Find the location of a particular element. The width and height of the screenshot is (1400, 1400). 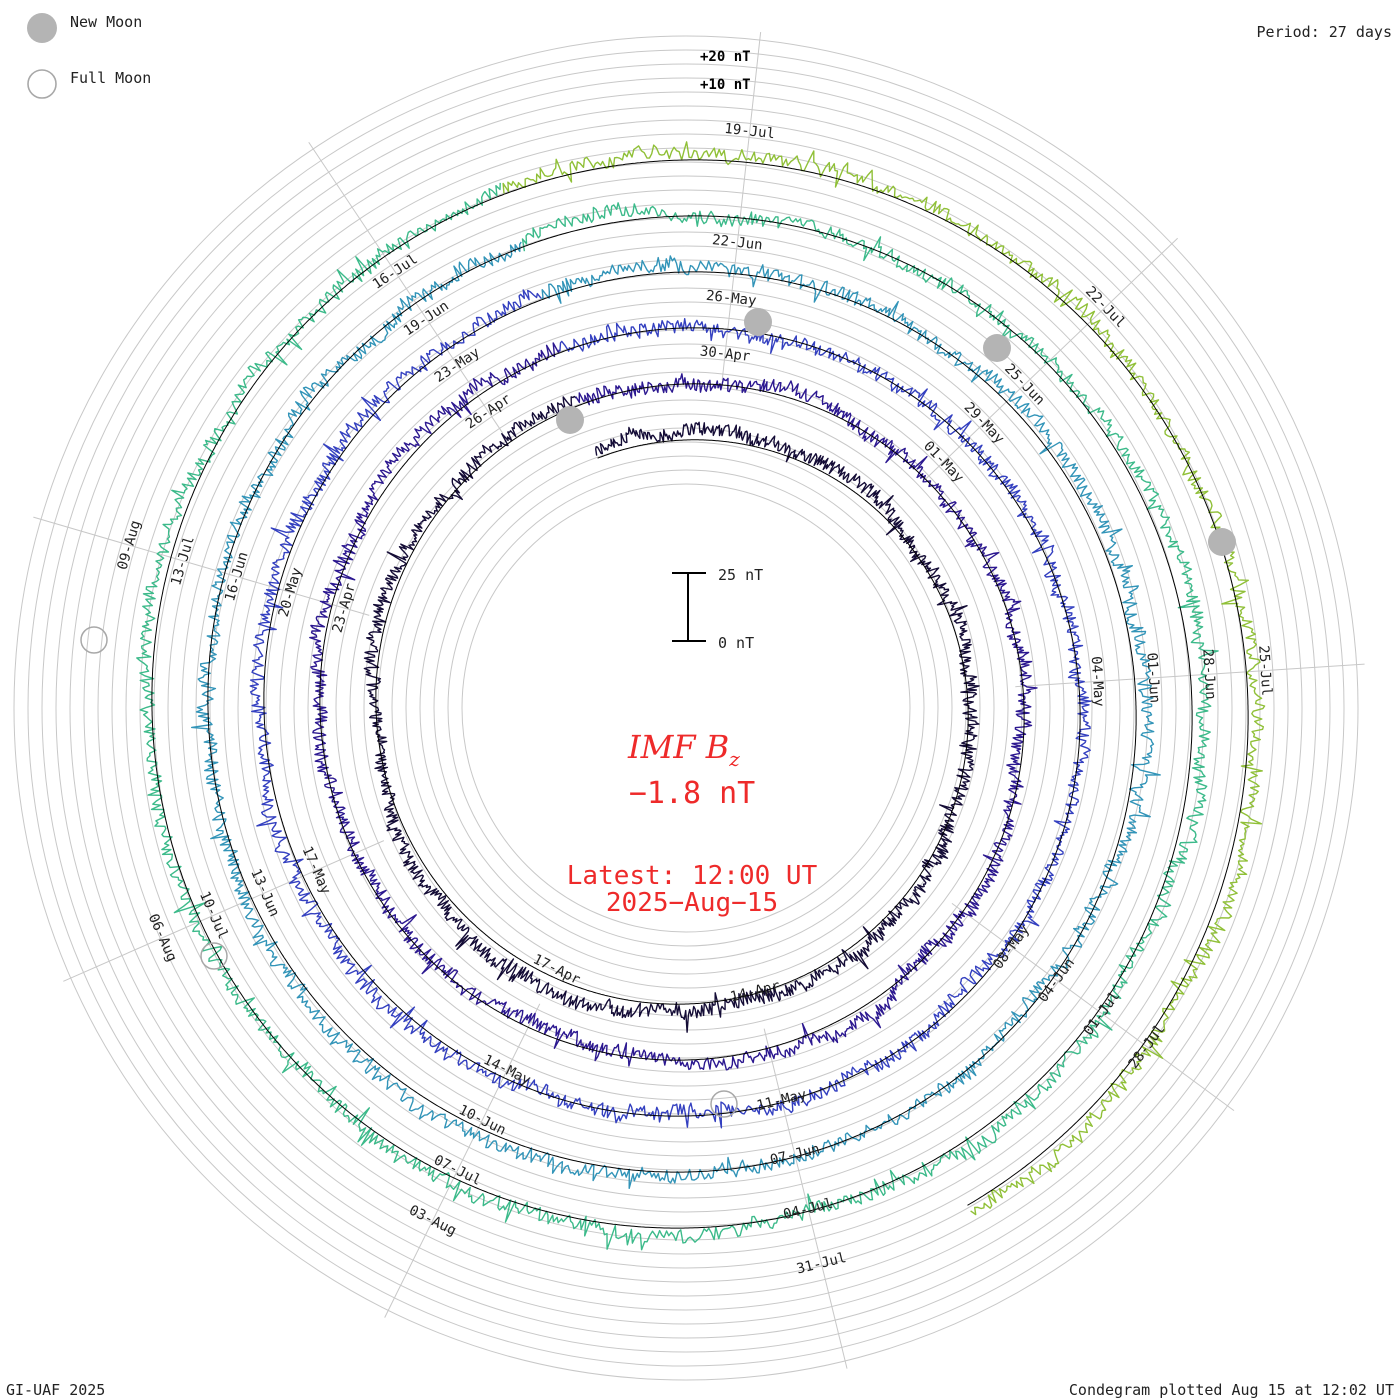

period-label: Period: 27 days is located at coordinates (1324, 32).